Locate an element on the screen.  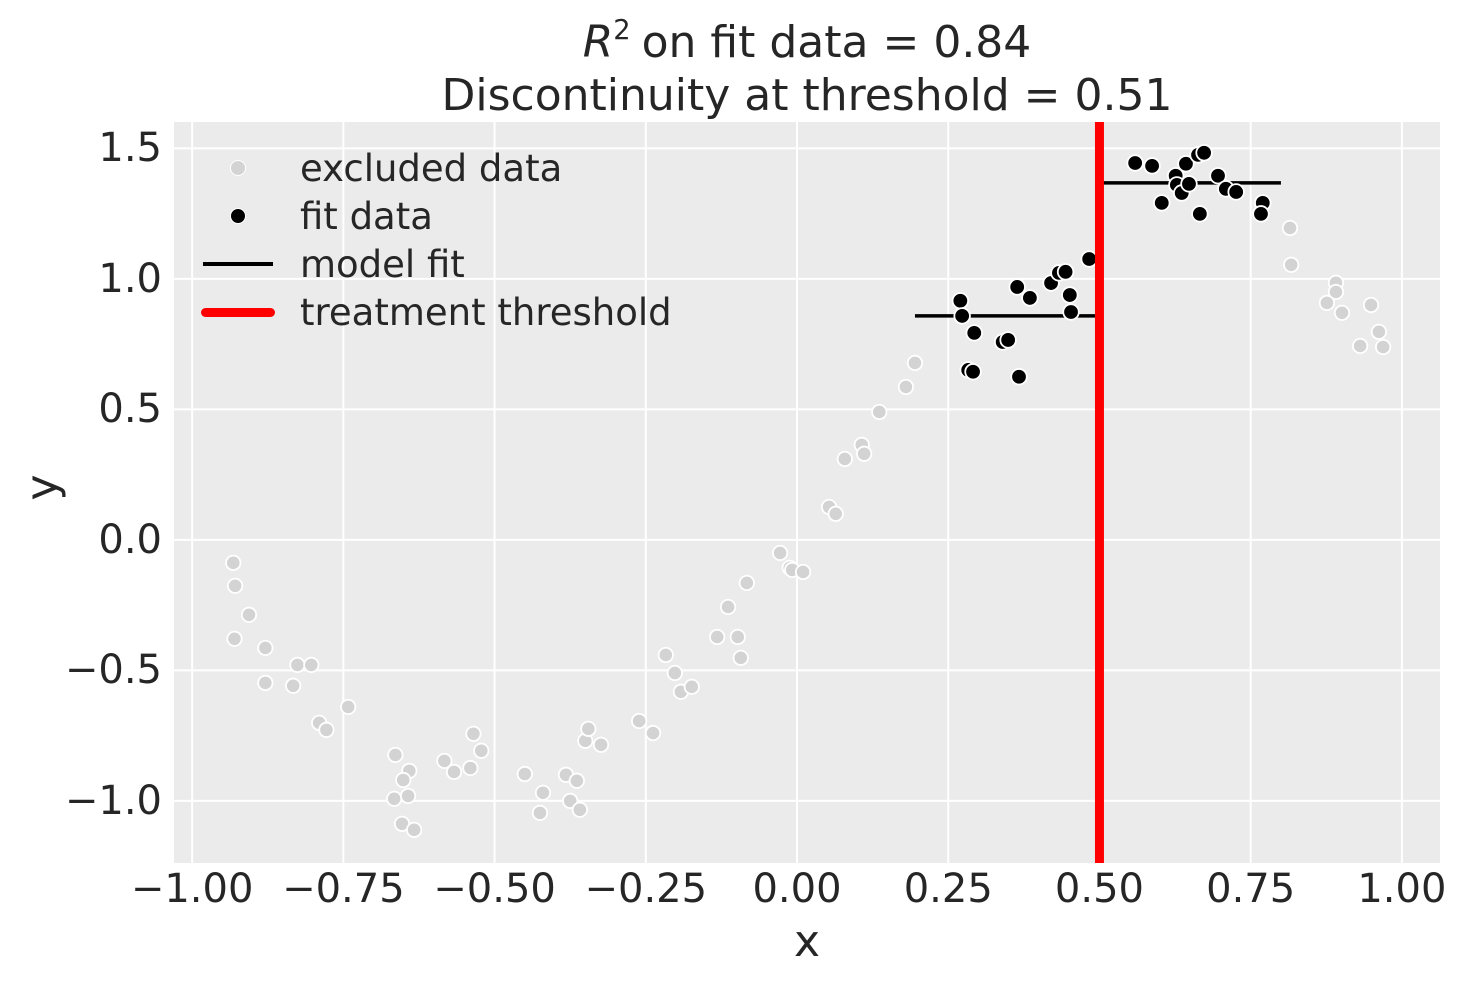
excluded-data-swatch is located at coordinates (238, 168).